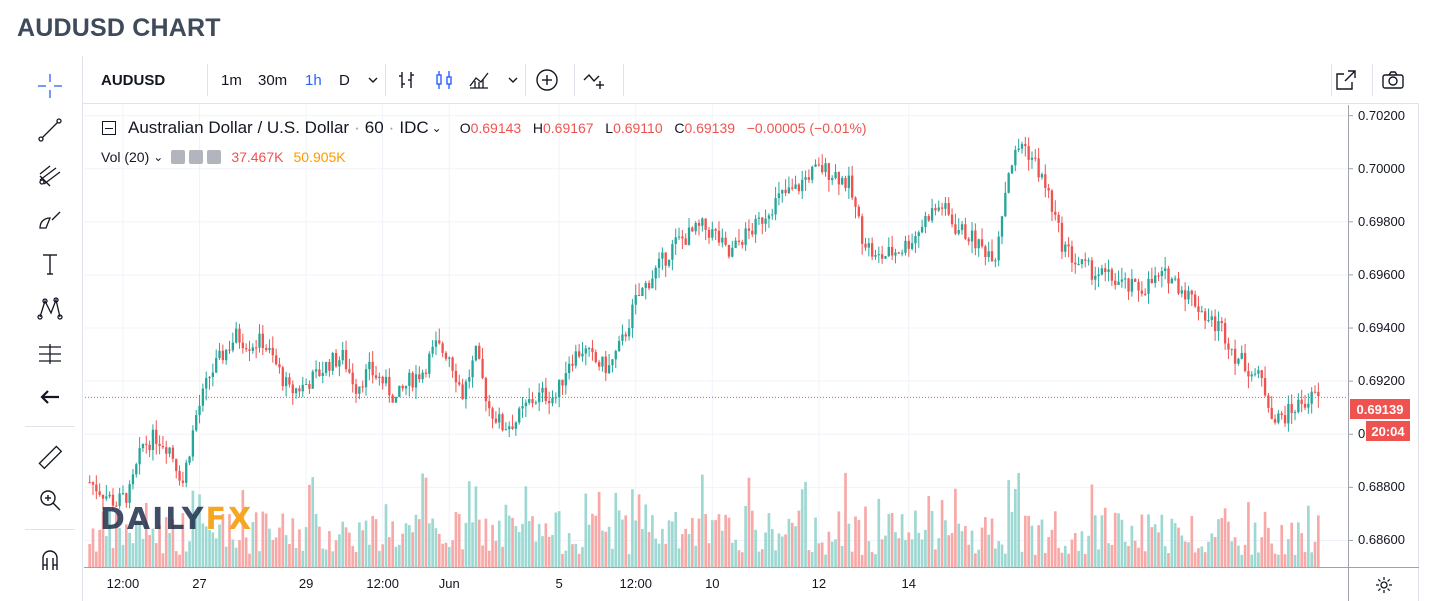  Describe the element at coordinates (50, 264) in the screenshot. I see `text-tool-icon` at that location.